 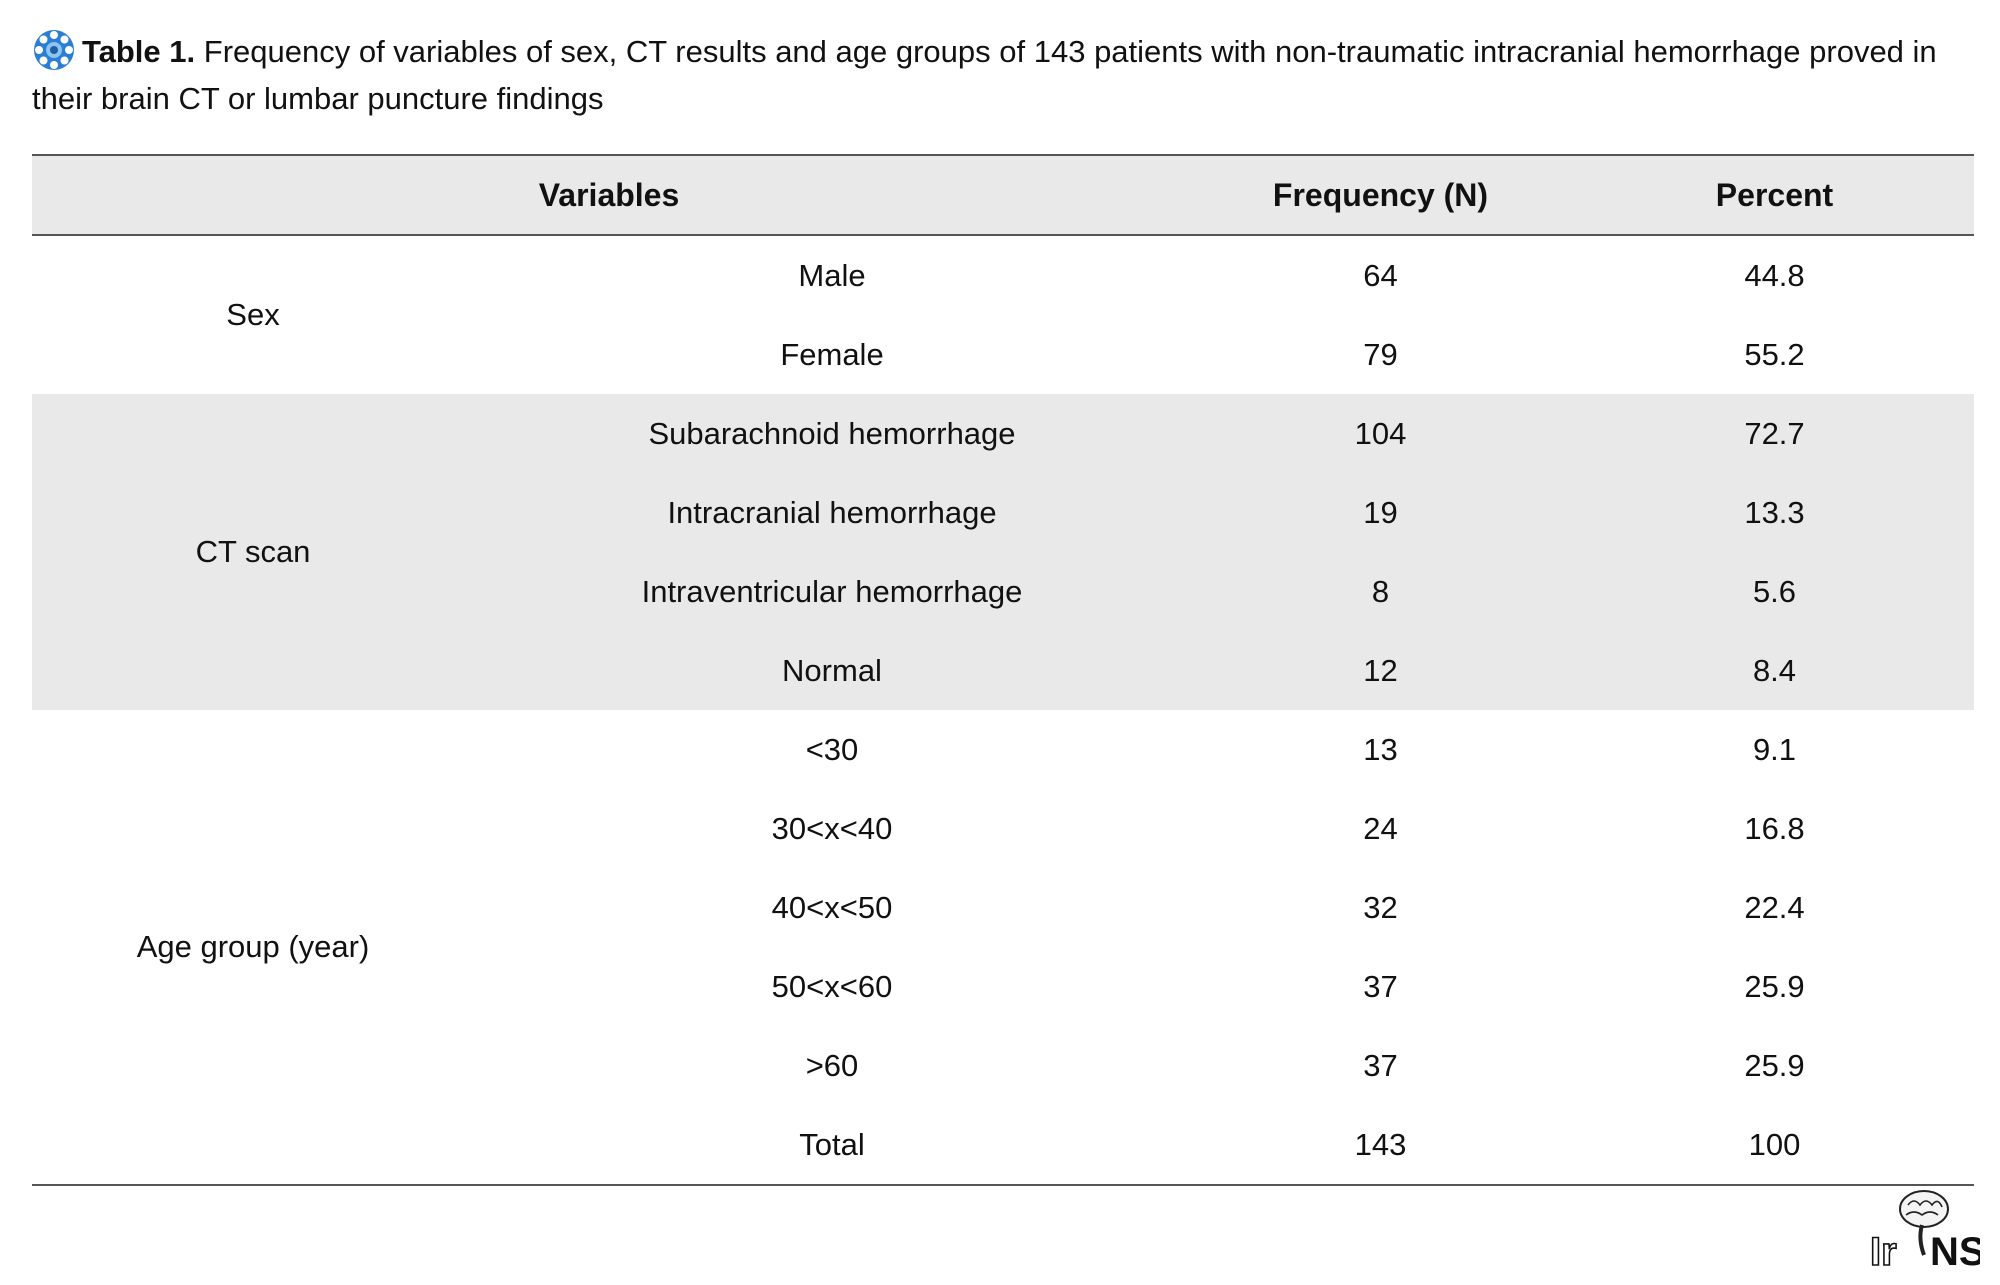 What do you see at coordinates (1380, 670) in the screenshot?
I see `frequency-cell: 12` at bounding box center [1380, 670].